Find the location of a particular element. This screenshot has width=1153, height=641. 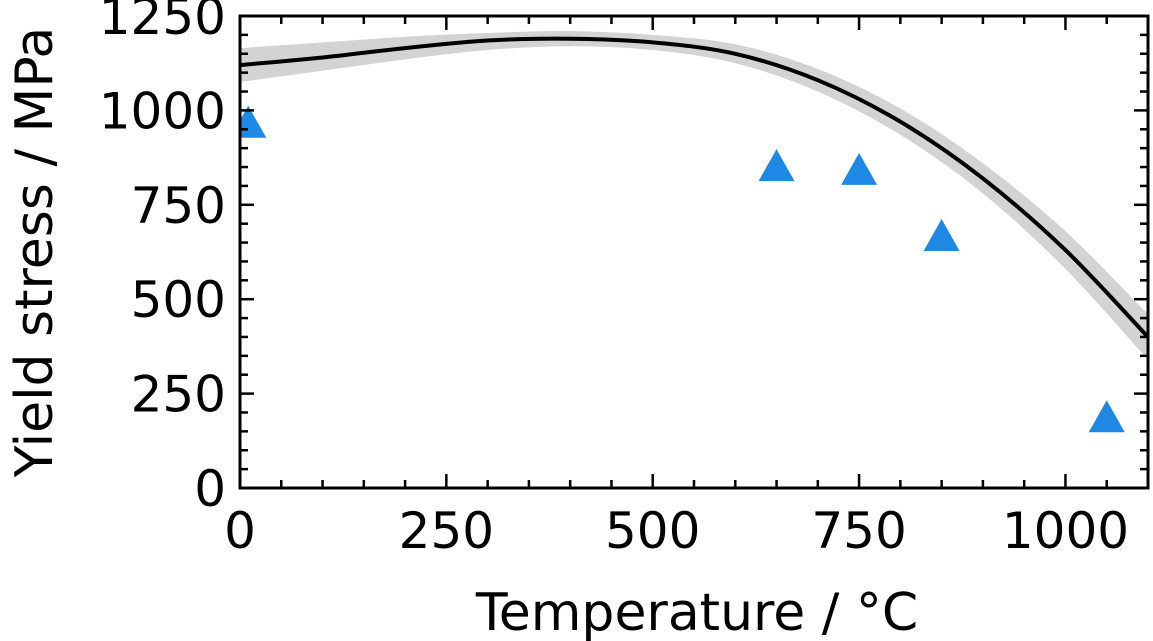

y-tick-label: 1000 is located at coordinates (162, 111).